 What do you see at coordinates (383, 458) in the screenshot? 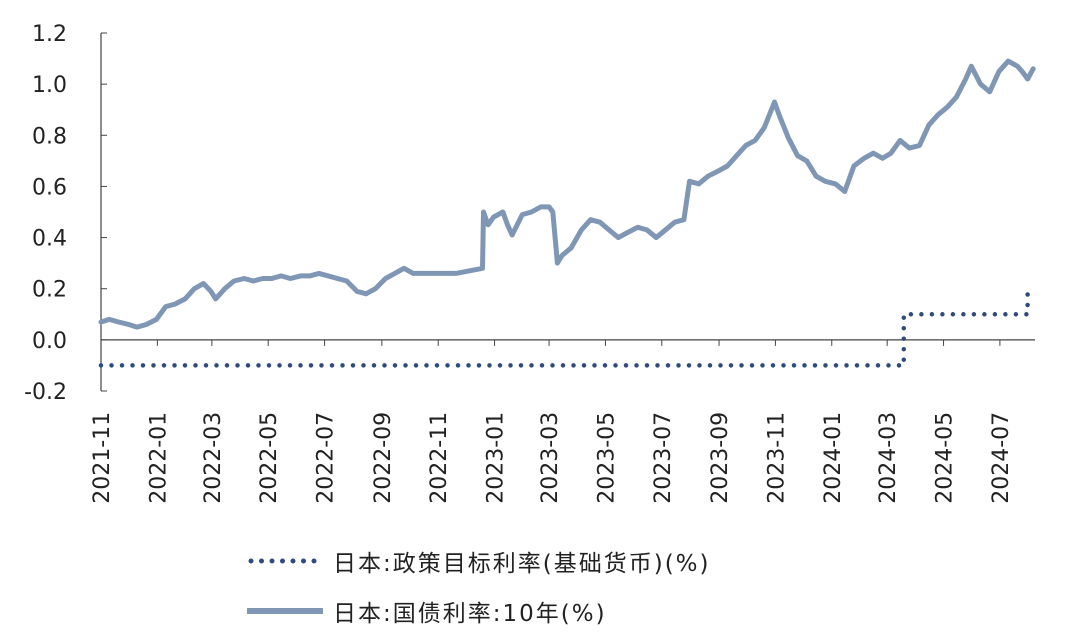
I see `x-tick-label: 2022-09` at bounding box center [383, 458].